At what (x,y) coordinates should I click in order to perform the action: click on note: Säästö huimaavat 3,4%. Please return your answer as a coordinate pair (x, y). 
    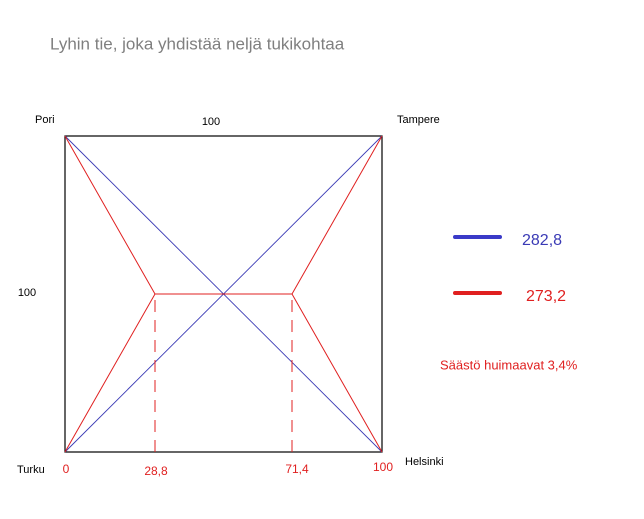
    Looking at the image, I should click on (509, 364).